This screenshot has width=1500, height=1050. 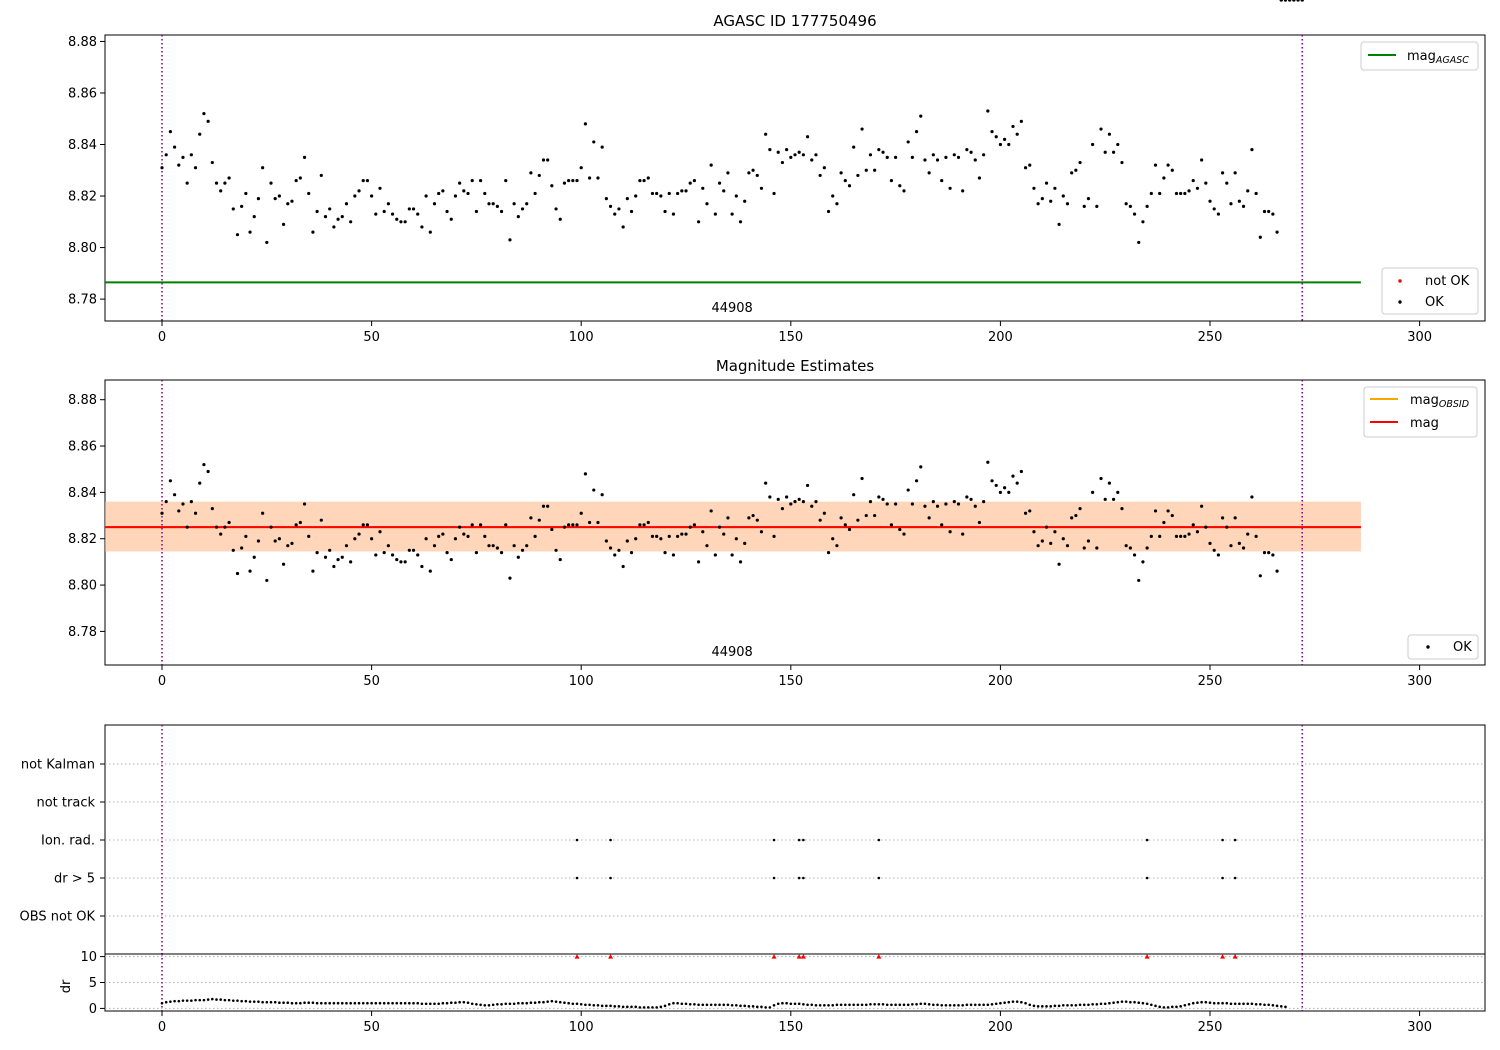 What do you see at coordinates (88, 957) in the screenshot?
I see `y-tick-label: 10` at bounding box center [88, 957].